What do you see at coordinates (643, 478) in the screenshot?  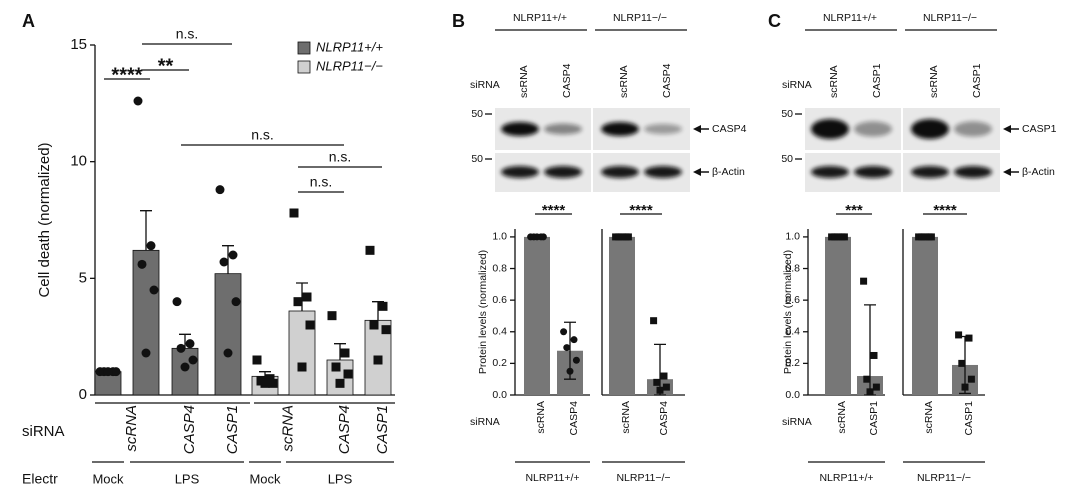 I see `x-axis-label: NLRP11−/−` at bounding box center [643, 478].